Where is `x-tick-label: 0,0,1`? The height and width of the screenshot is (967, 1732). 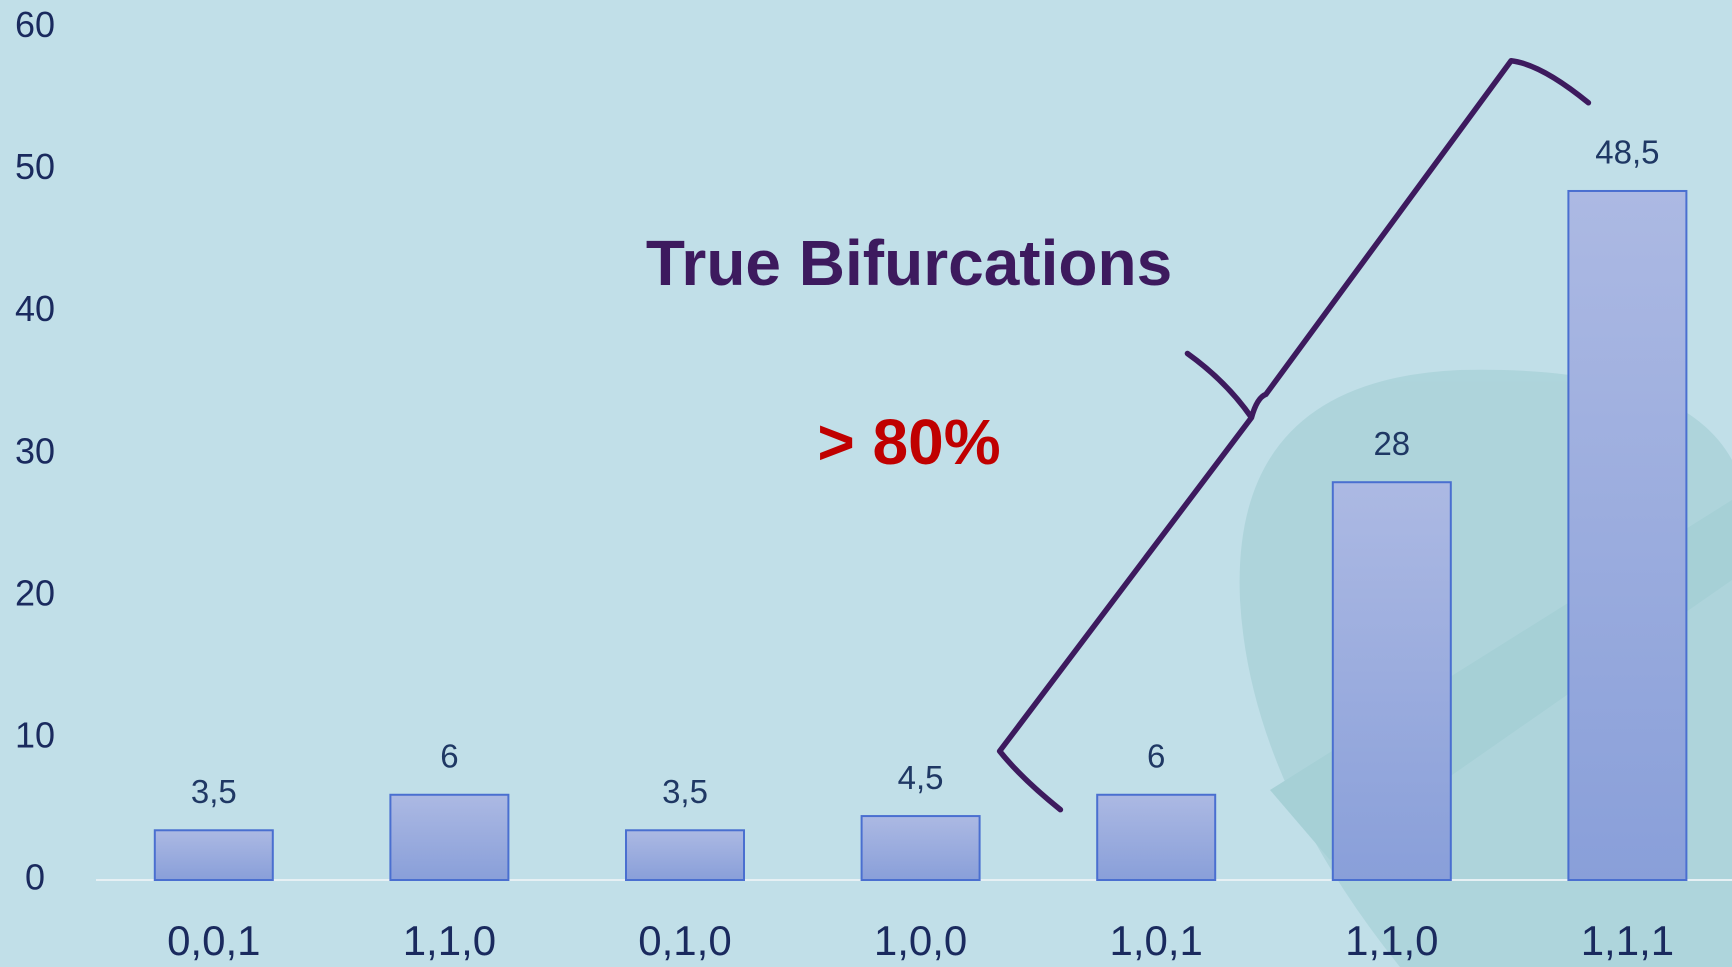
x-tick-label: 0,0,1 is located at coordinates (213, 940).